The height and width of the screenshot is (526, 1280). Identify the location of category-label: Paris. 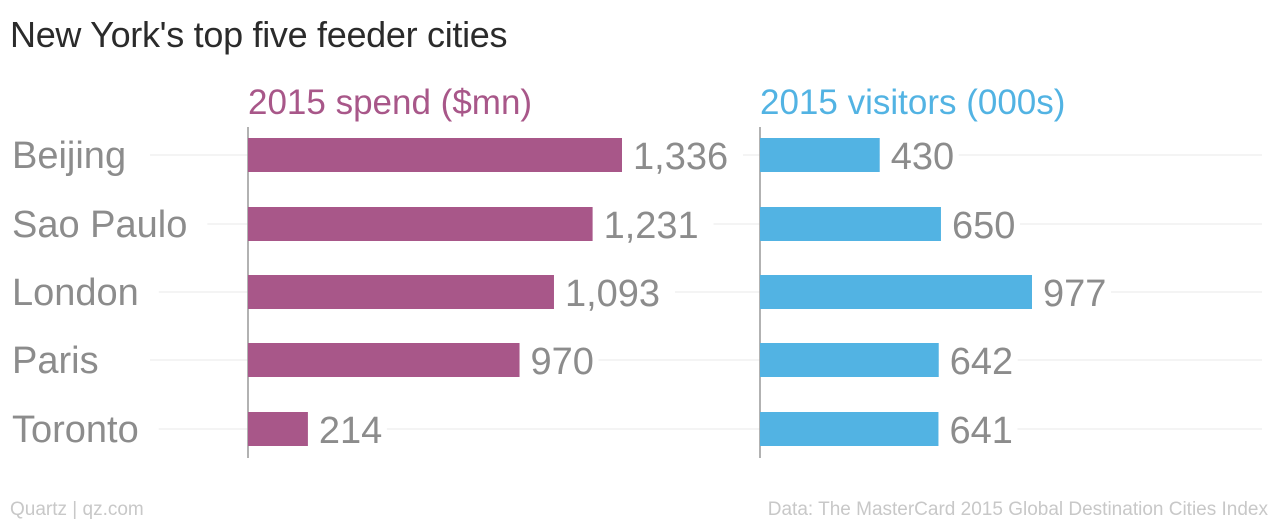
(55, 361).